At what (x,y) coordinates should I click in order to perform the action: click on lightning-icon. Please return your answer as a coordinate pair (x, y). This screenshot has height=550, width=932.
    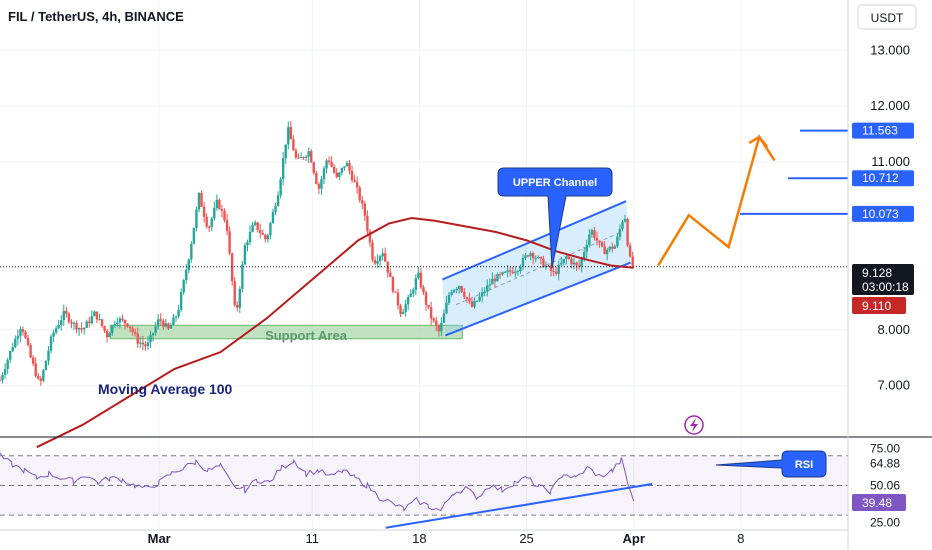
    Looking at the image, I should click on (694, 425).